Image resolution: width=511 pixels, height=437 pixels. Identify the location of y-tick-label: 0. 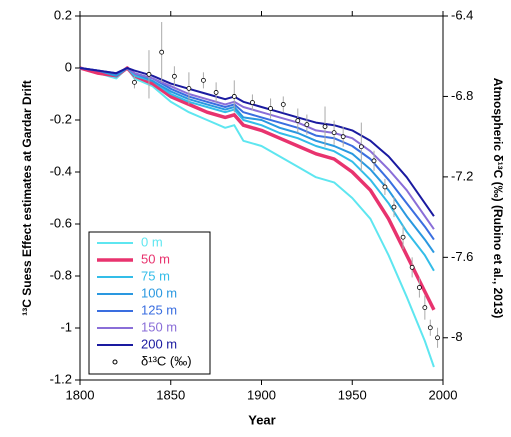
(68, 66).